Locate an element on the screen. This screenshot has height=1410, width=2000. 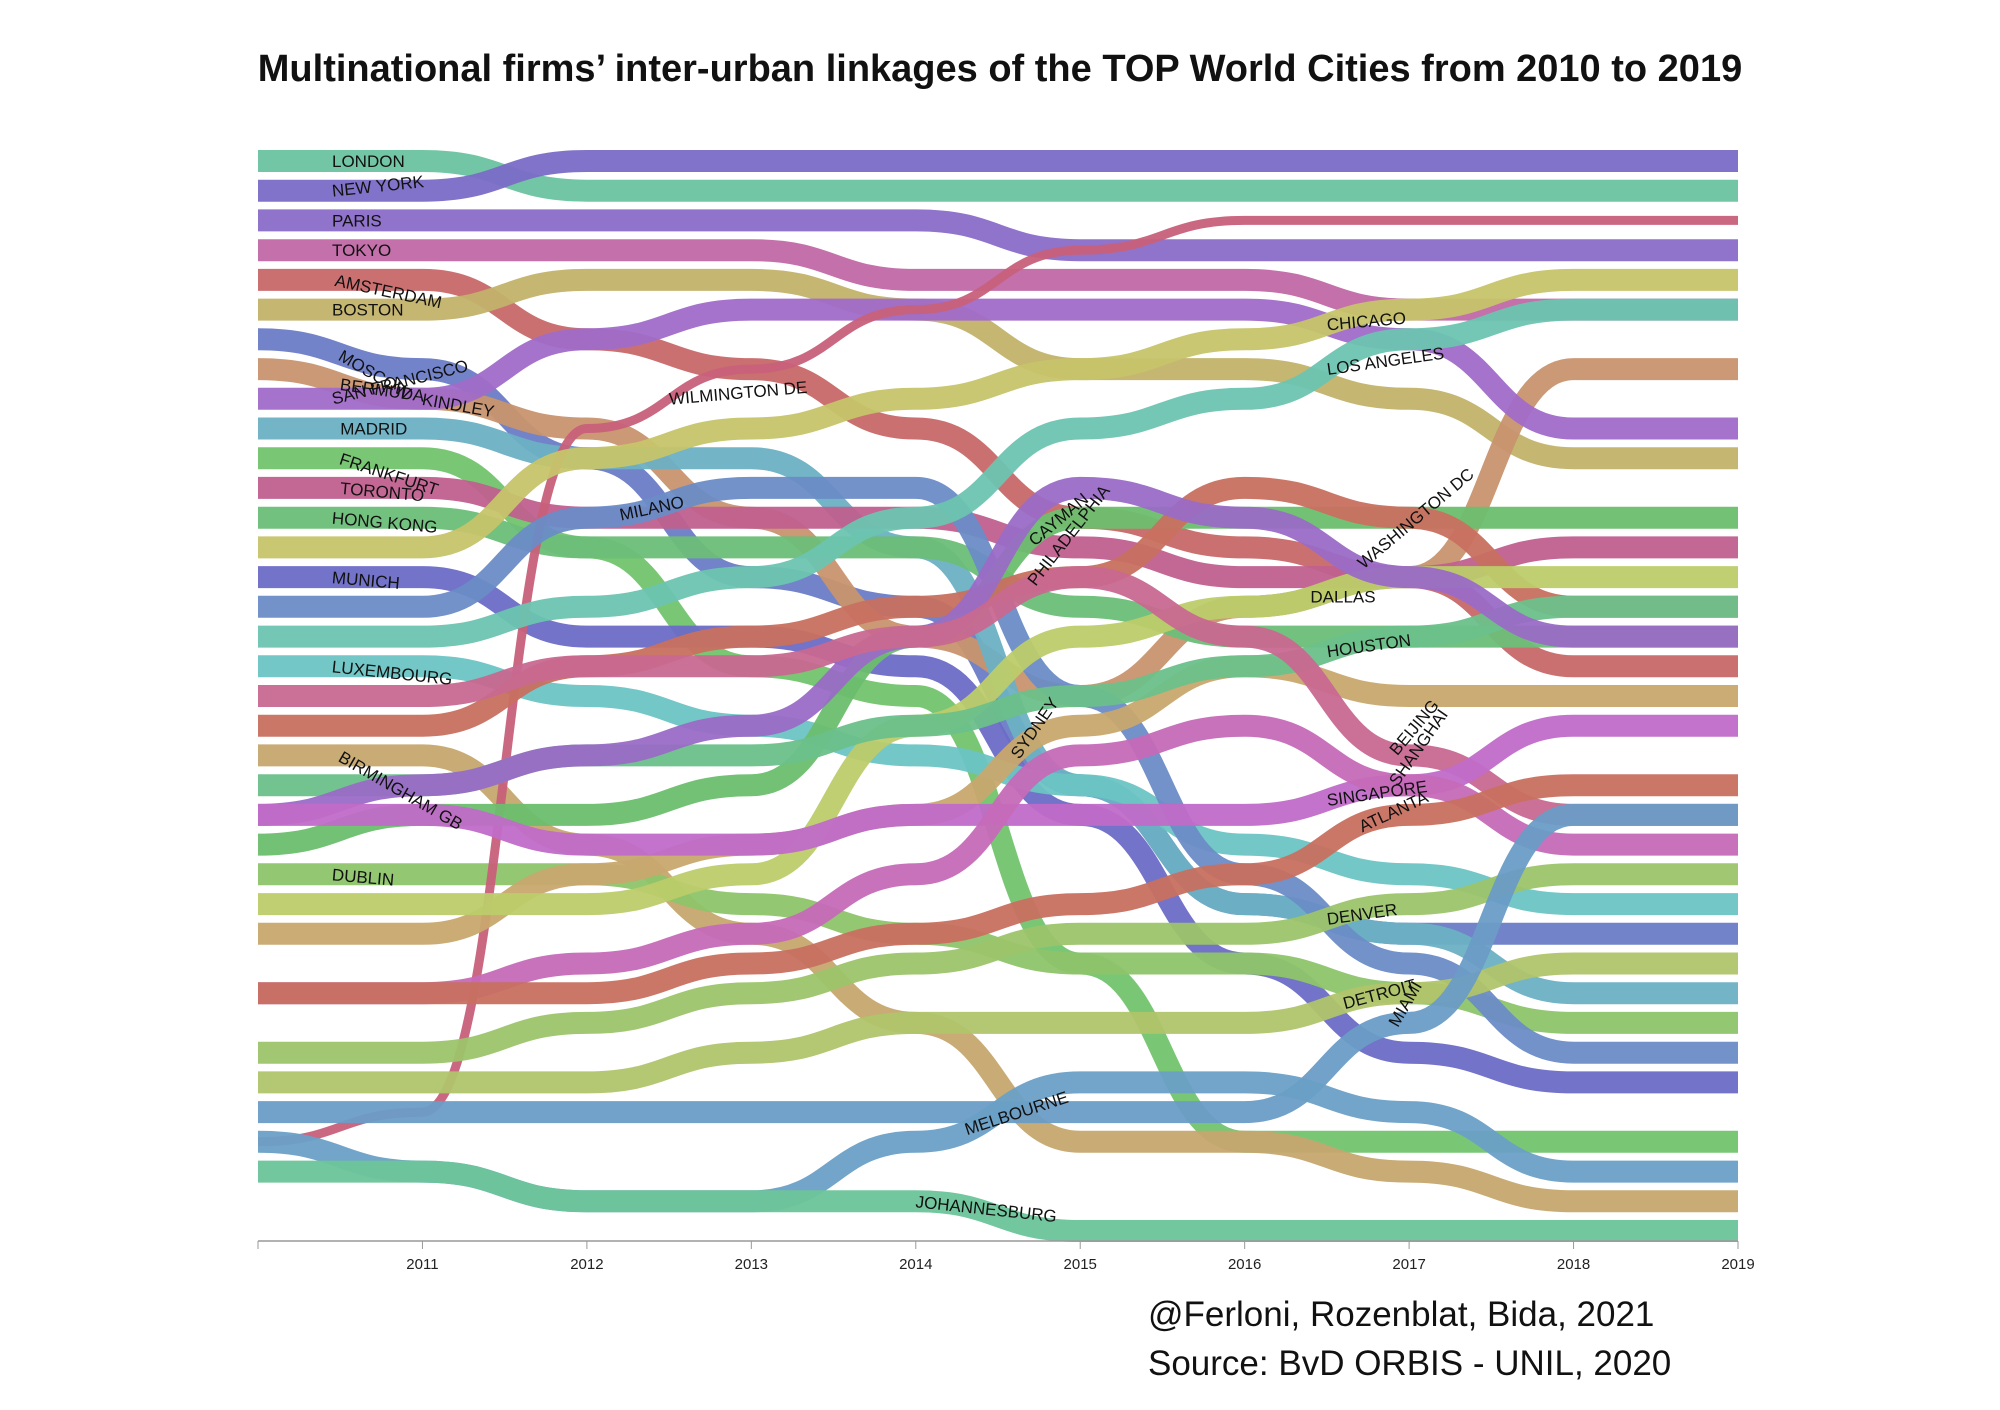
series-line-denver is located at coordinates (997, 963).